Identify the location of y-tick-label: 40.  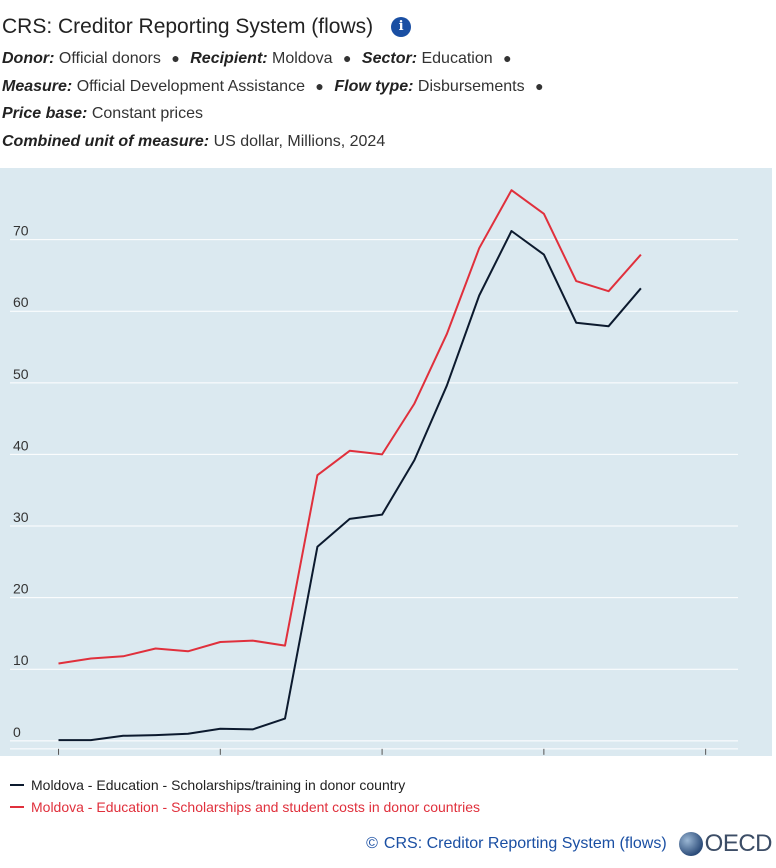
(21, 445).